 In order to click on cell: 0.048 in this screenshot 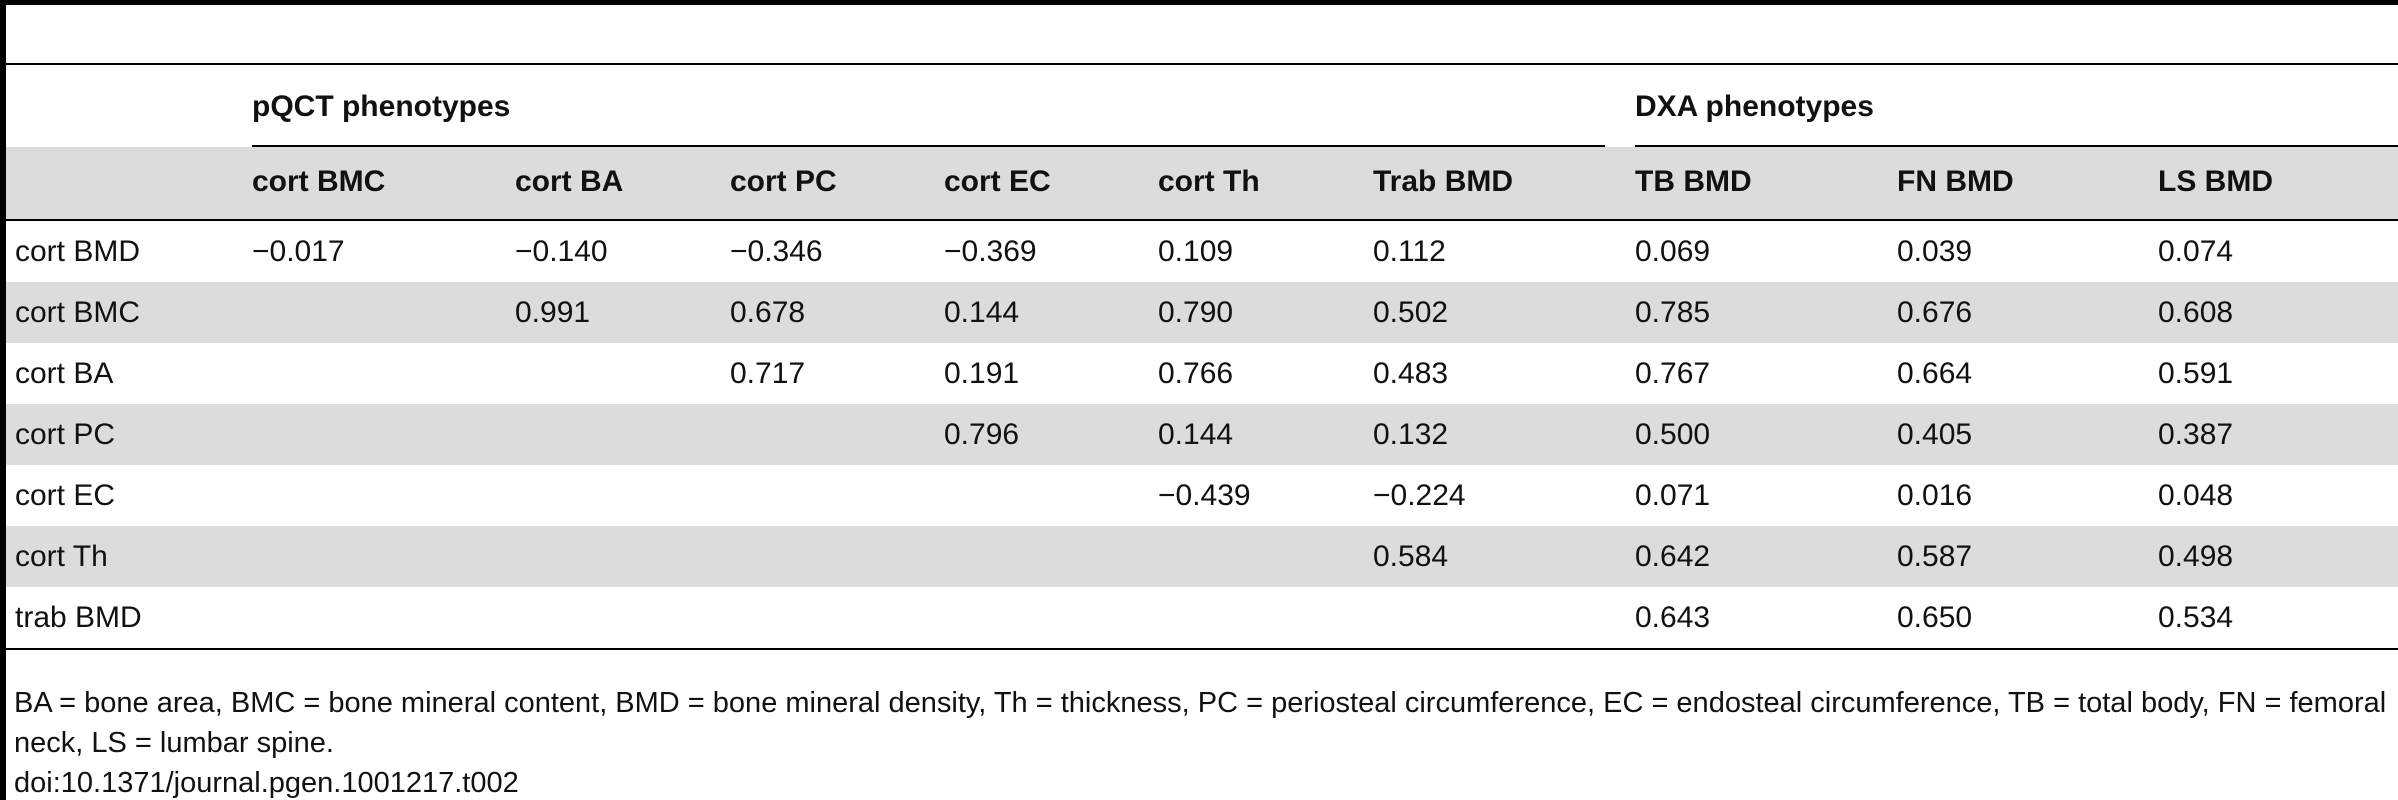, I will do `click(2196, 495)`.